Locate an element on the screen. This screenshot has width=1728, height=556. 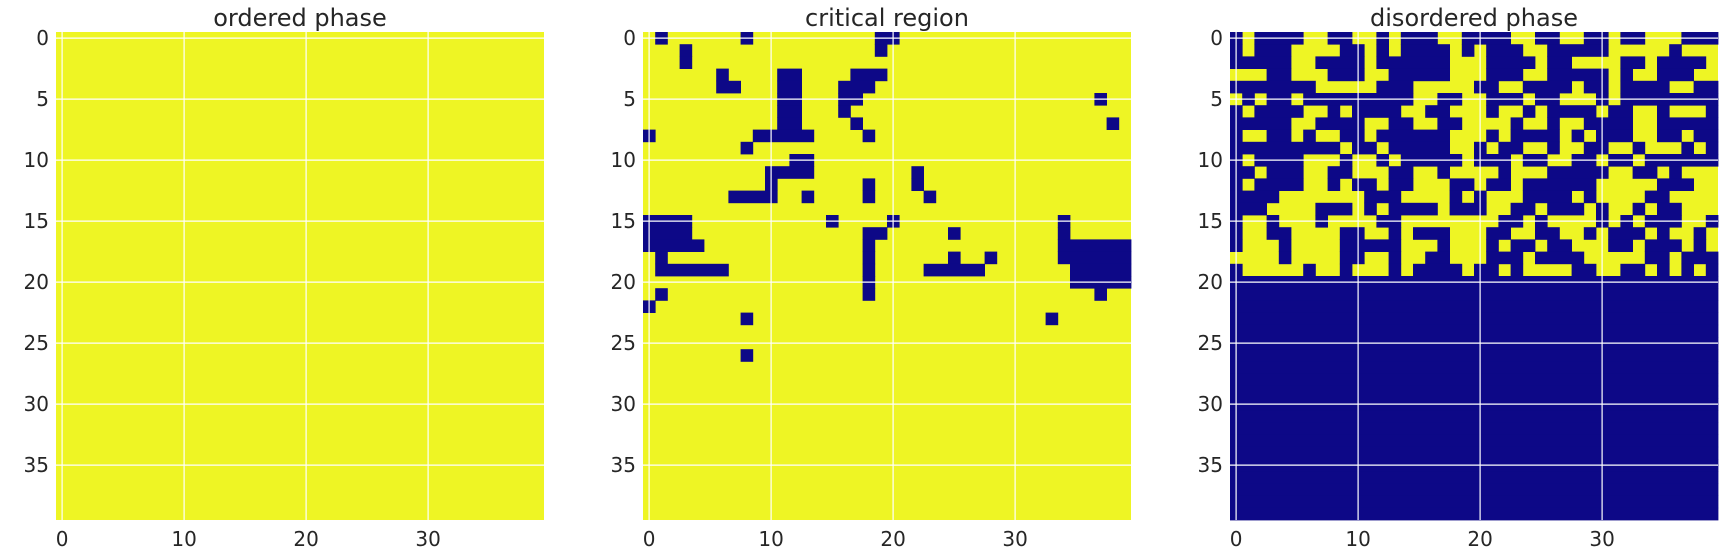
y-axis-ordered: 0 5 10 15 20 25 30 35 is located at coordinates (36, 251).